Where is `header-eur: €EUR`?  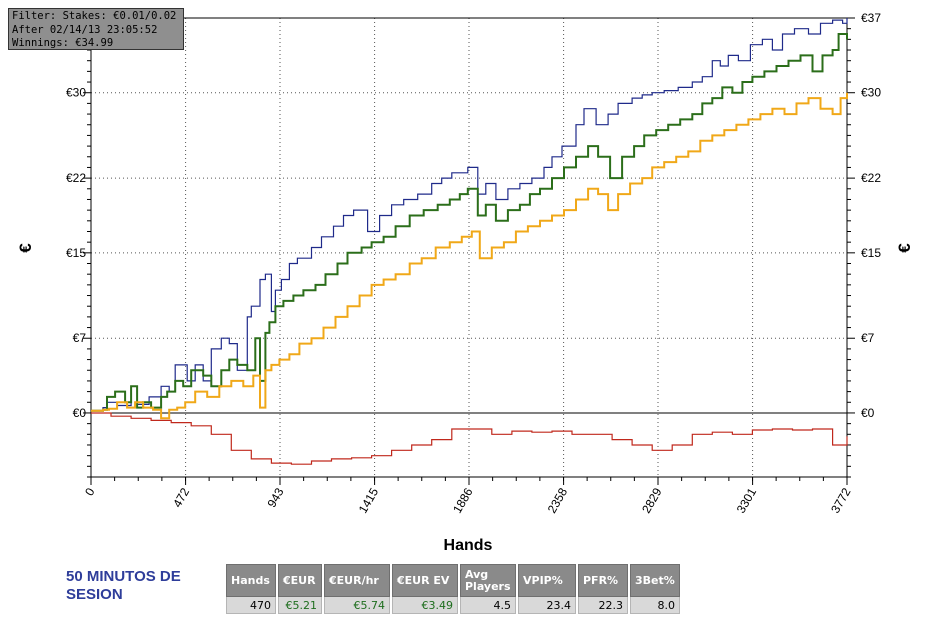
header-eur: €EUR is located at coordinates (300, 580).